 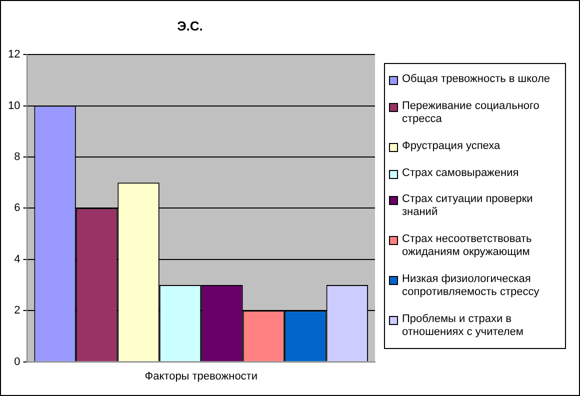 What do you see at coordinates (460, 173) in the screenshot?
I see `legend-label: Страх самовыражения` at bounding box center [460, 173].